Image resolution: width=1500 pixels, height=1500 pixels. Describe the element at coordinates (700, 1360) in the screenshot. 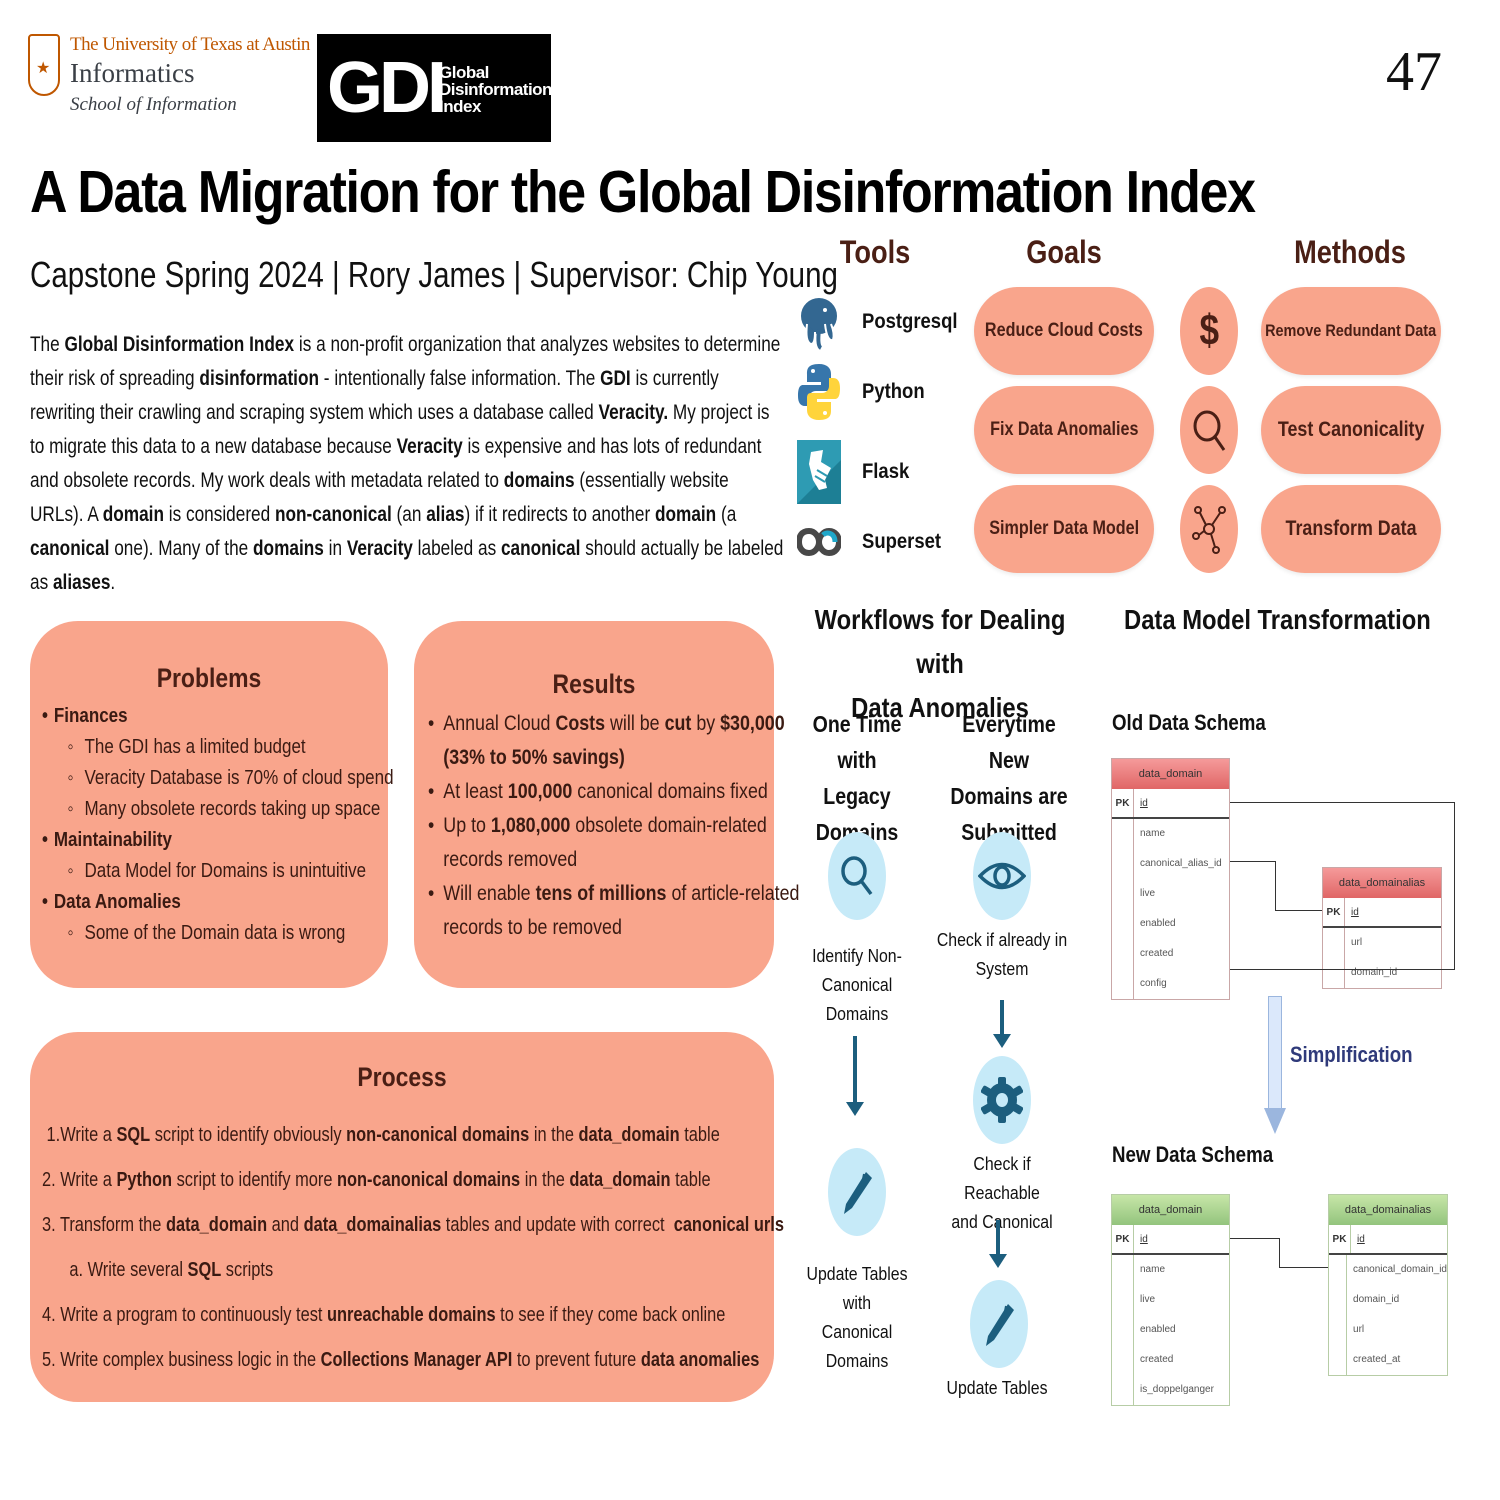

I see `bold-term: data anomalies` at that location.